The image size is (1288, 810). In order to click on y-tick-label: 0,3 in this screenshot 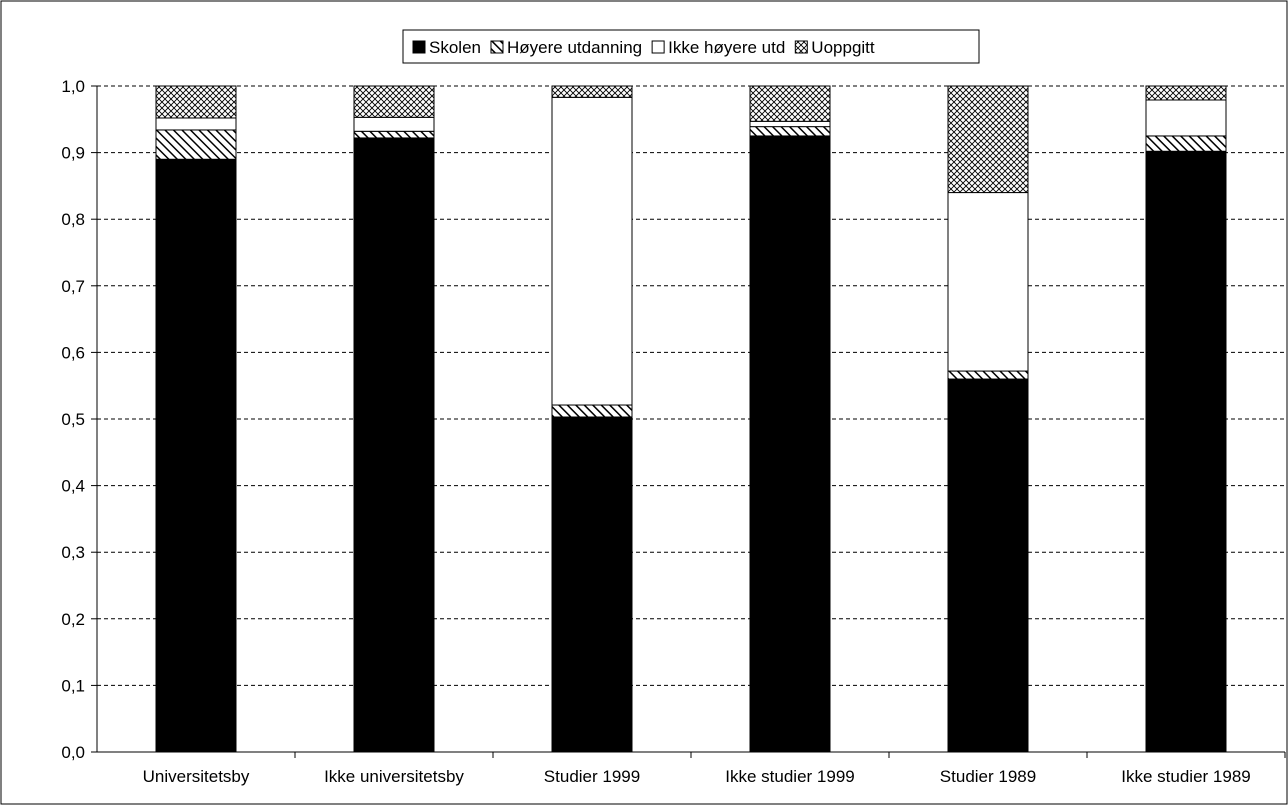, I will do `click(73, 552)`.